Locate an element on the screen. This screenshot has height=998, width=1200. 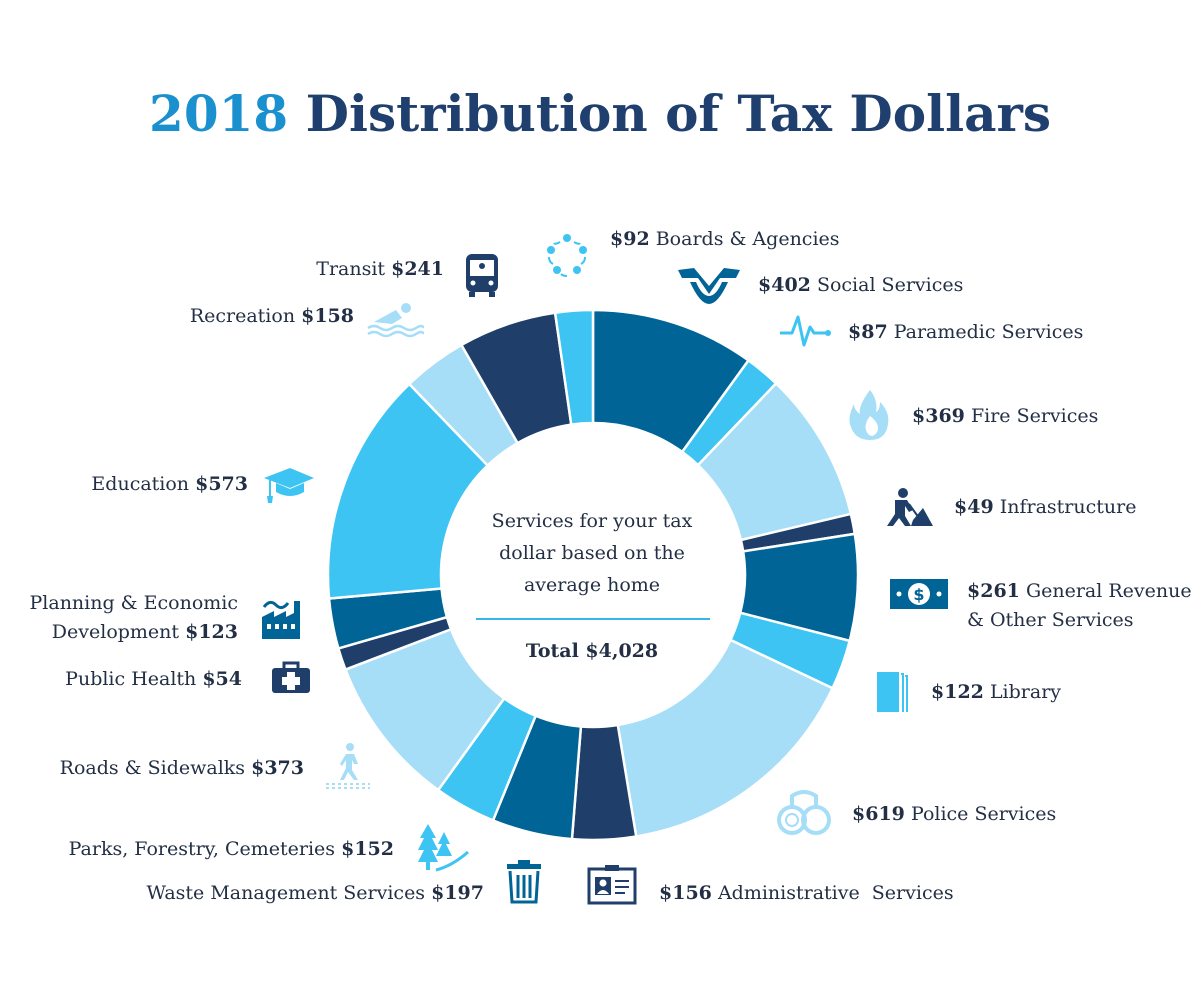
label-waste: Waste Management Services $197 is located at coordinates (315, 893).